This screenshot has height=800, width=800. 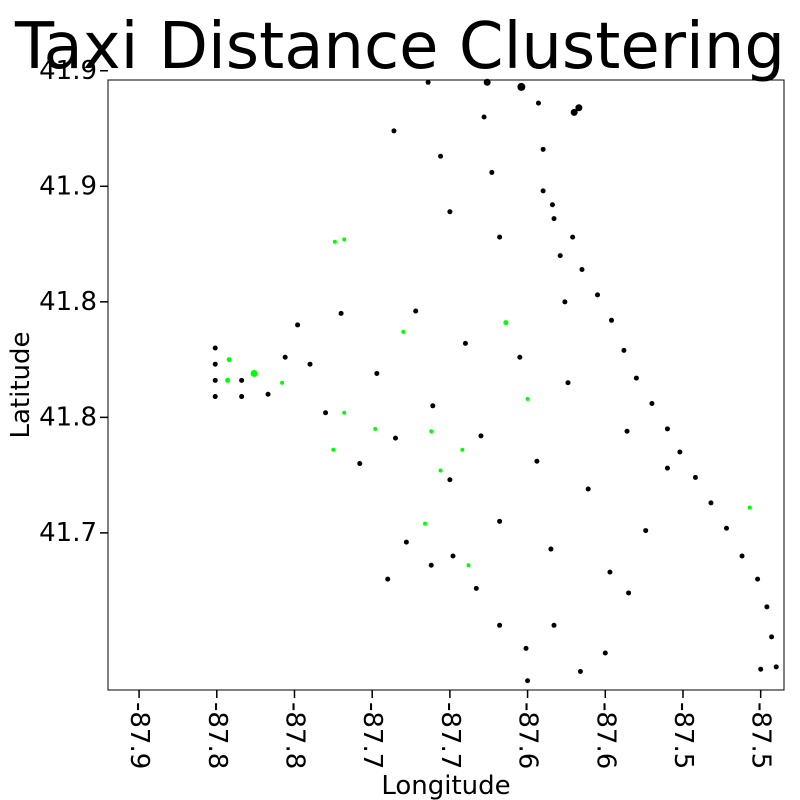 I want to click on x-tick-label: -87.7, so click(x=450, y=735).